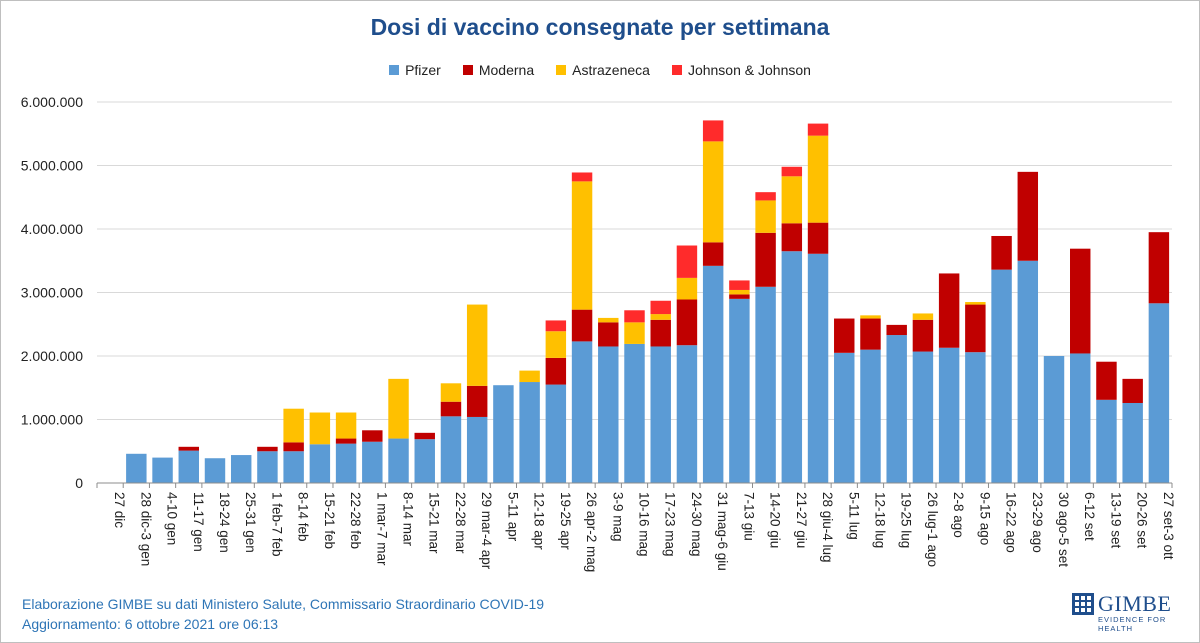 This screenshot has height=643, width=1200. What do you see at coordinates (1168, 526) in the screenshot?
I see `x-tick-label: 27 set-3 ott` at bounding box center [1168, 526].